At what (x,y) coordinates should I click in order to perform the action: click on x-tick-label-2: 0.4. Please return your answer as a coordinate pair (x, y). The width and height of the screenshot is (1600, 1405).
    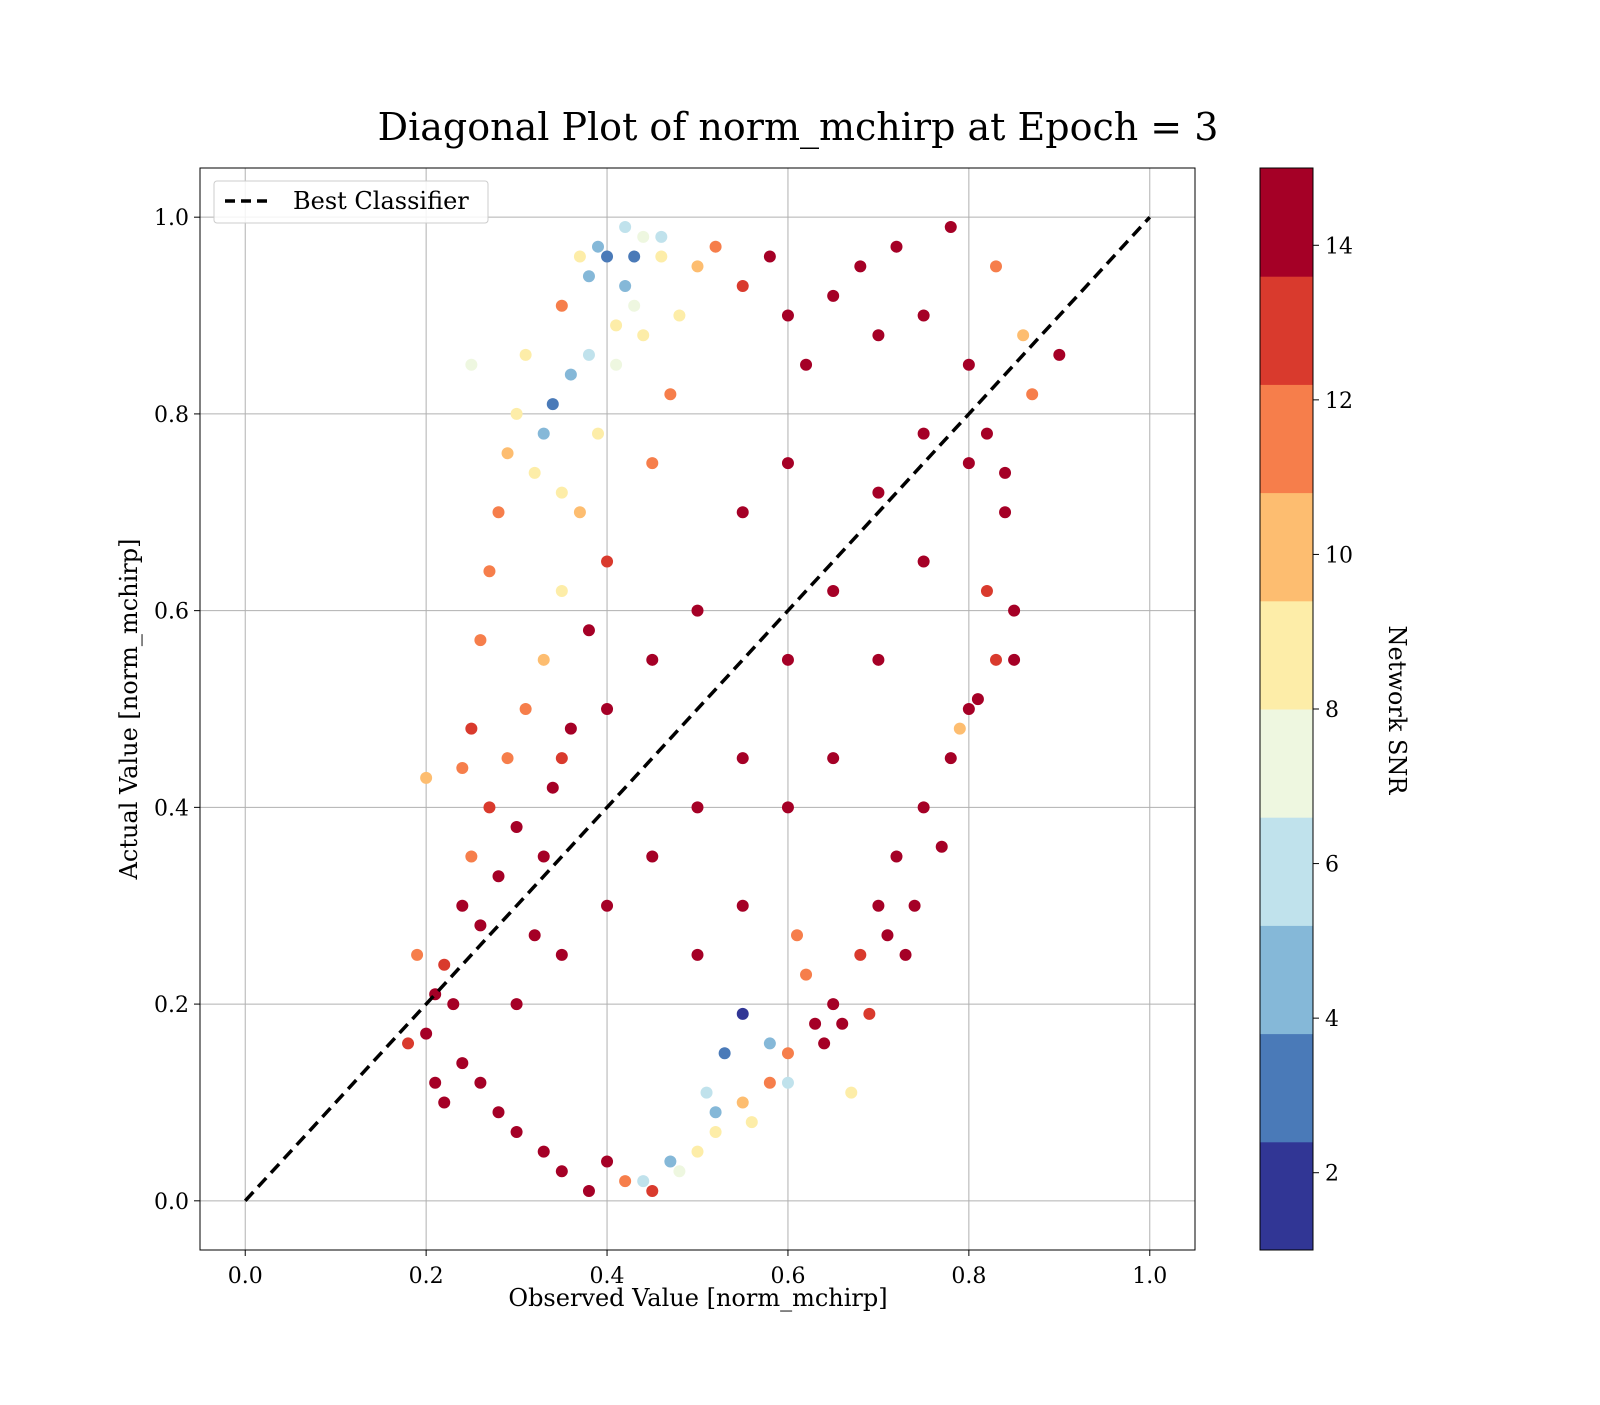
    Looking at the image, I should click on (607, 1276).